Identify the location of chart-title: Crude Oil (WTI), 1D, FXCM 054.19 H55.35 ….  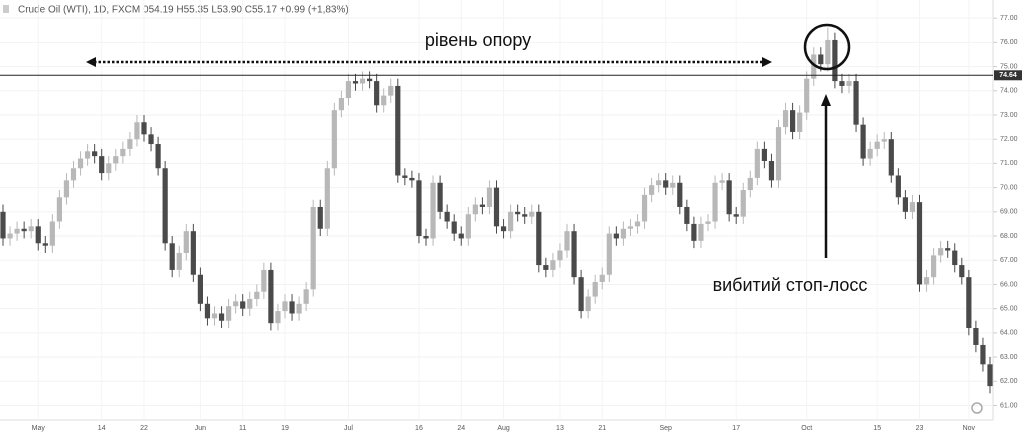
(183, 10).